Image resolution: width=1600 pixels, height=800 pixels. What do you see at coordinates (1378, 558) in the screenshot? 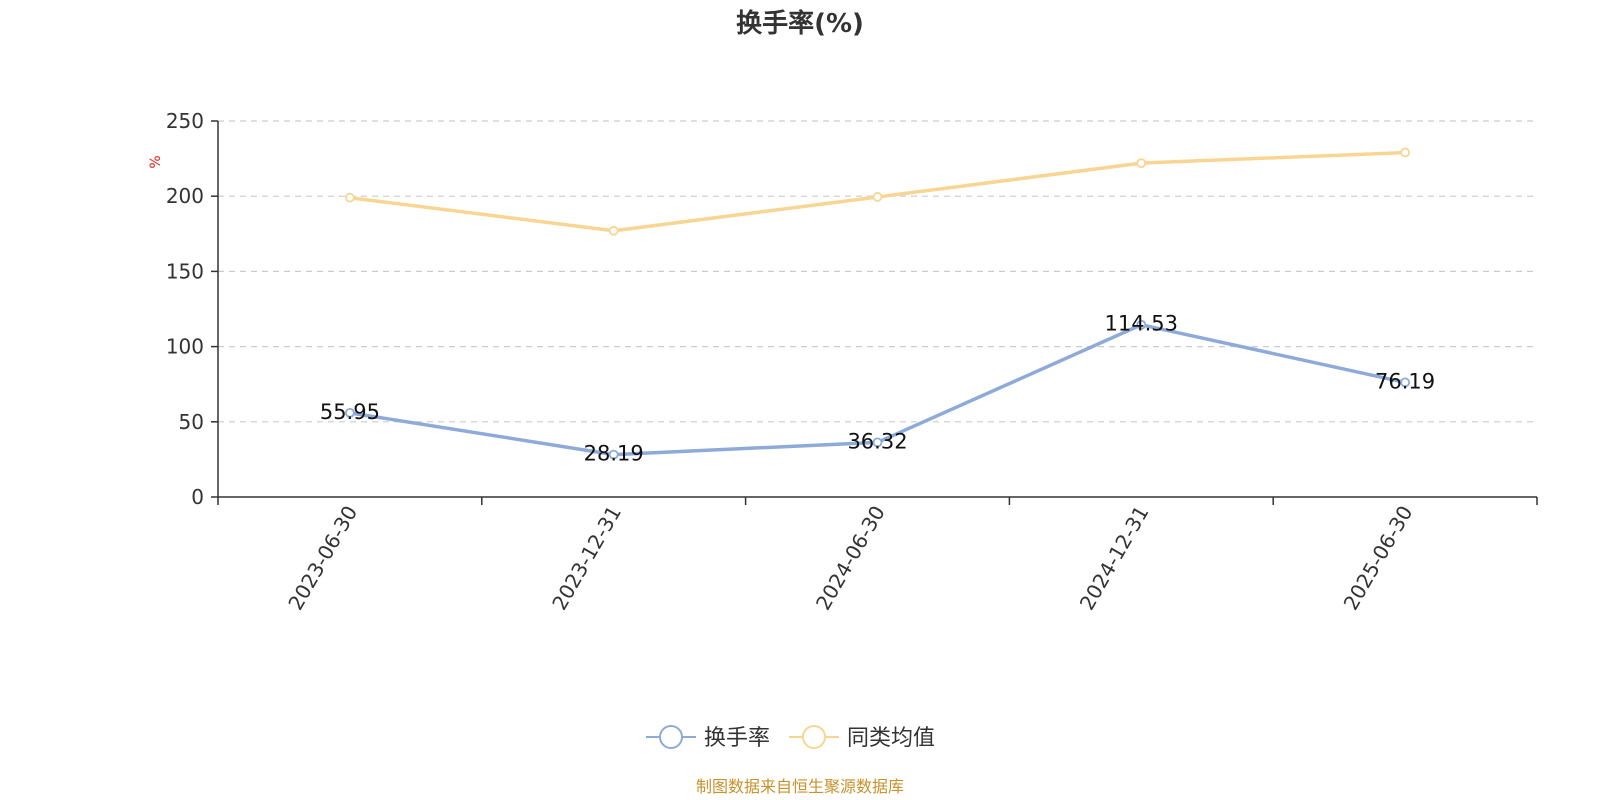
I see `x-tick-label: 2025-06-30` at bounding box center [1378, 558].